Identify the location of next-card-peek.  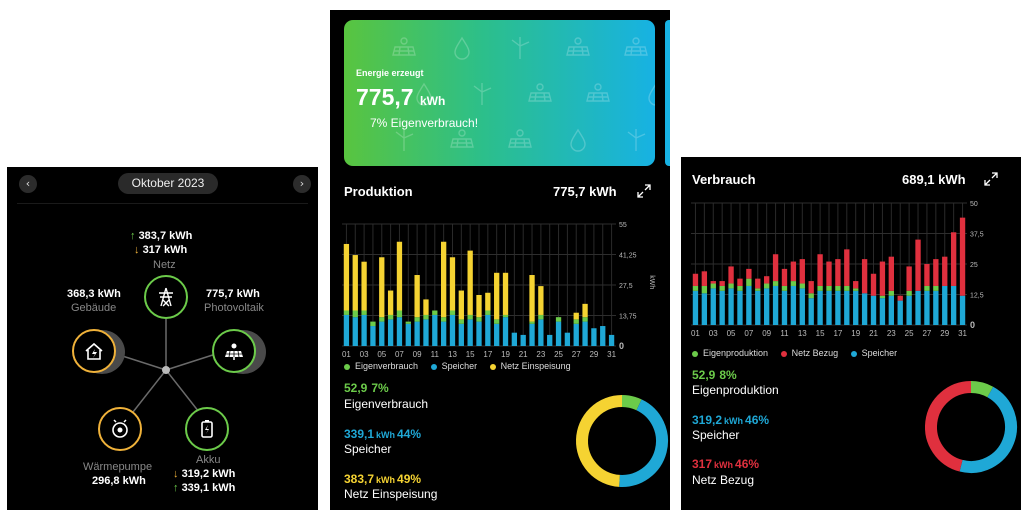
(667, 93).